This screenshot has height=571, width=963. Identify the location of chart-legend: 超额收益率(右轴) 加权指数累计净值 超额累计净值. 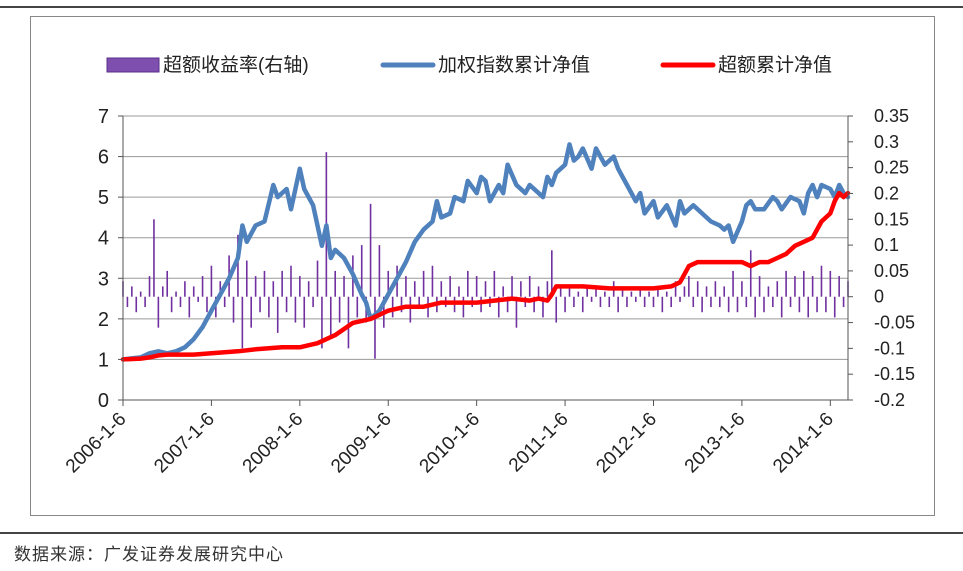
(469, 65).